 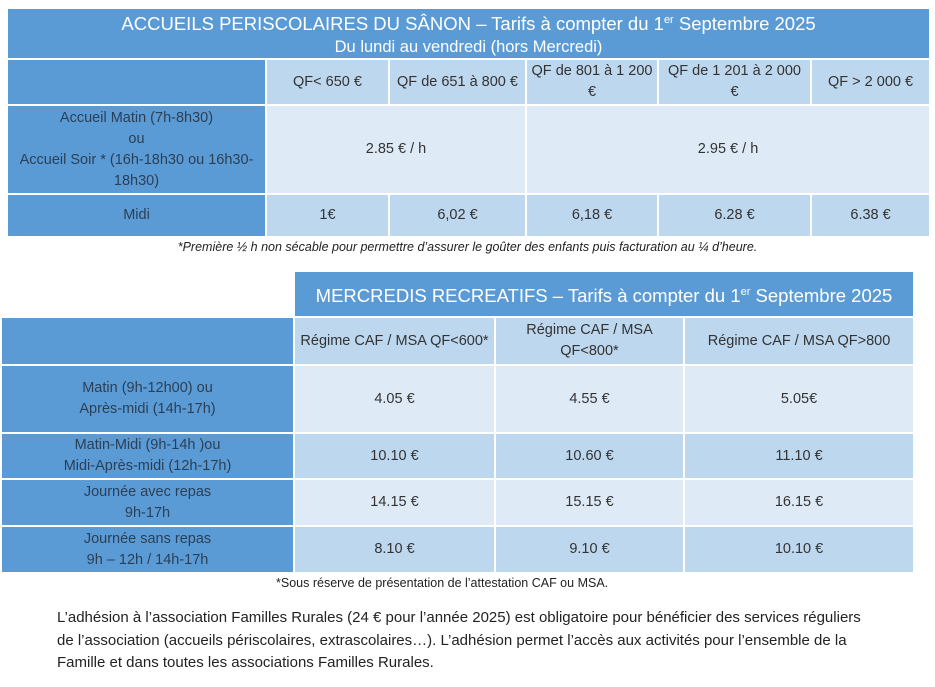 What do you see at coordinates (734, 82) in the screenshot?
I see `header-qf: QF de 1 201 à 2 000 €` at bounding box center [734, 82].